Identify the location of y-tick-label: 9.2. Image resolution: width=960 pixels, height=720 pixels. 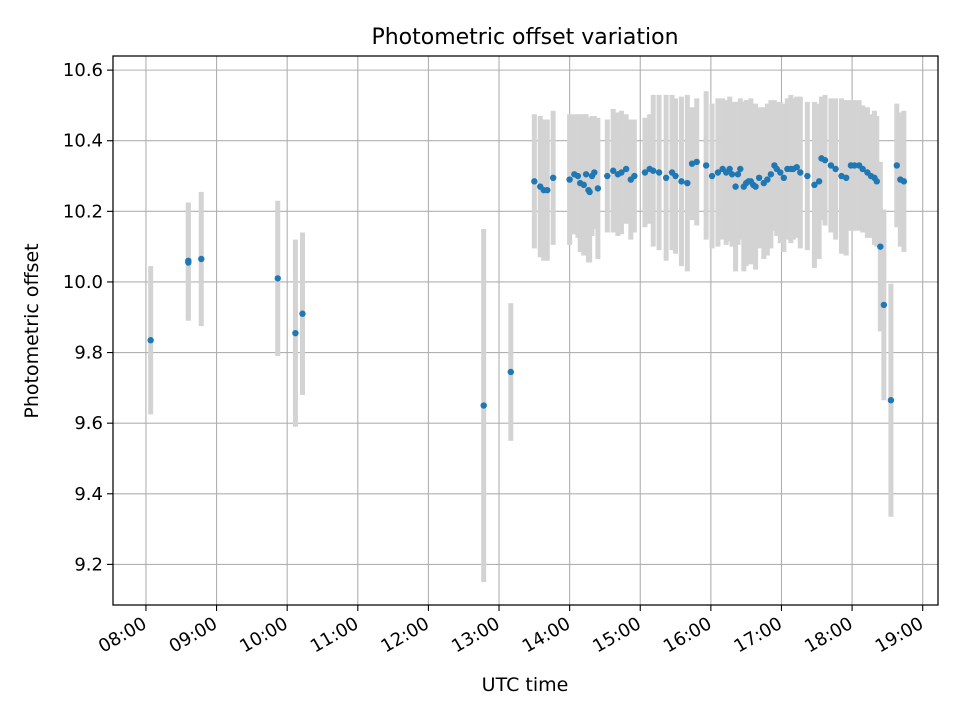
(88, 564).